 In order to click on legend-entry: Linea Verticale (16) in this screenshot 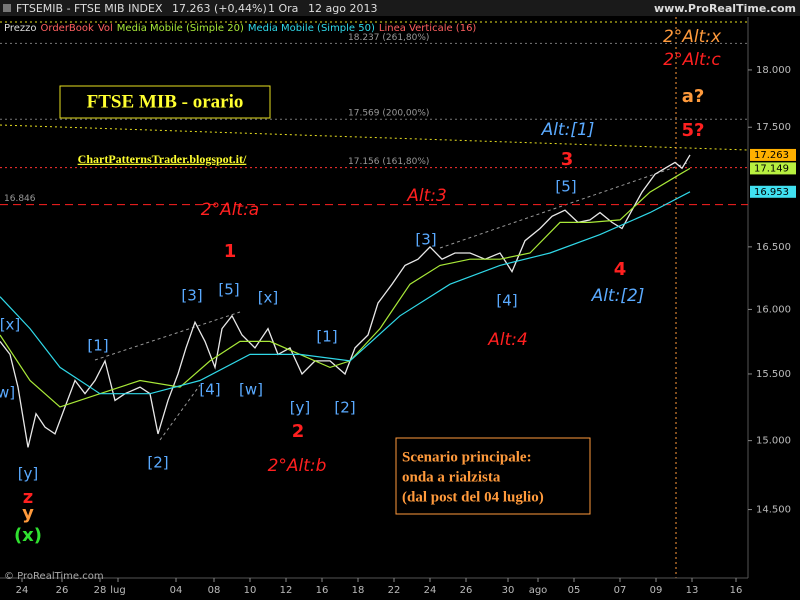, I will do `click(428, 28)`.